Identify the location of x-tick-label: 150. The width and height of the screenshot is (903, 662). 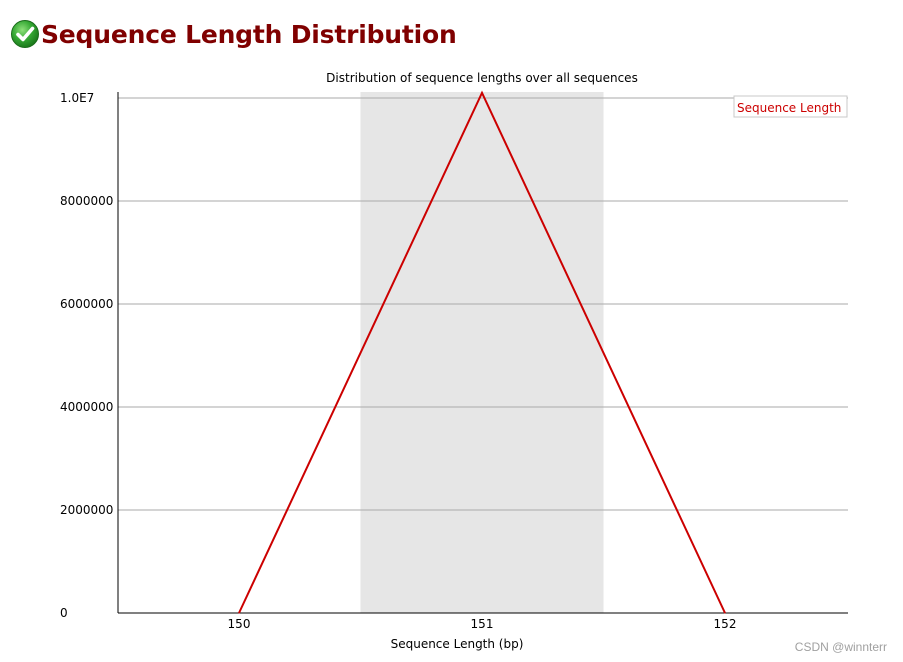
(239, 624).